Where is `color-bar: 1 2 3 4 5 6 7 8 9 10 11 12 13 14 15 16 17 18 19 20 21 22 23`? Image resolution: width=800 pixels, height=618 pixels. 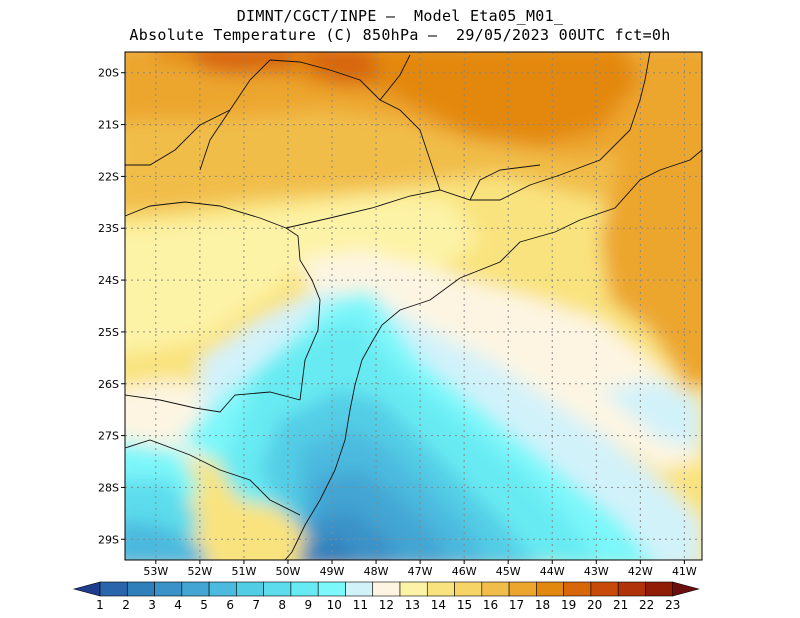 color-bar: 1 2 3 4 5 6 7 8 9 10 11 12 13 14 15 16 17 18 19 20 21 22 23 is located at coordinates (386, 596).